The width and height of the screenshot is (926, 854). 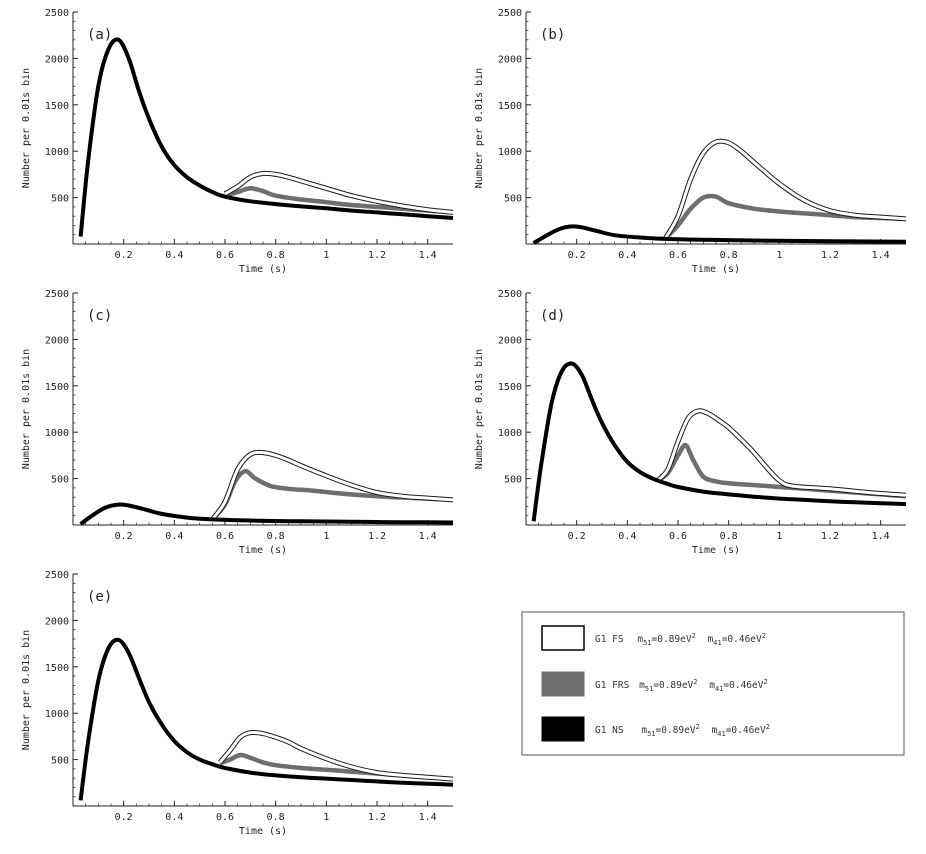 What do you see at coordinates (99, 597) in the screenshot?
I see `panel-label: (e)` at bounding box center [99, 597].